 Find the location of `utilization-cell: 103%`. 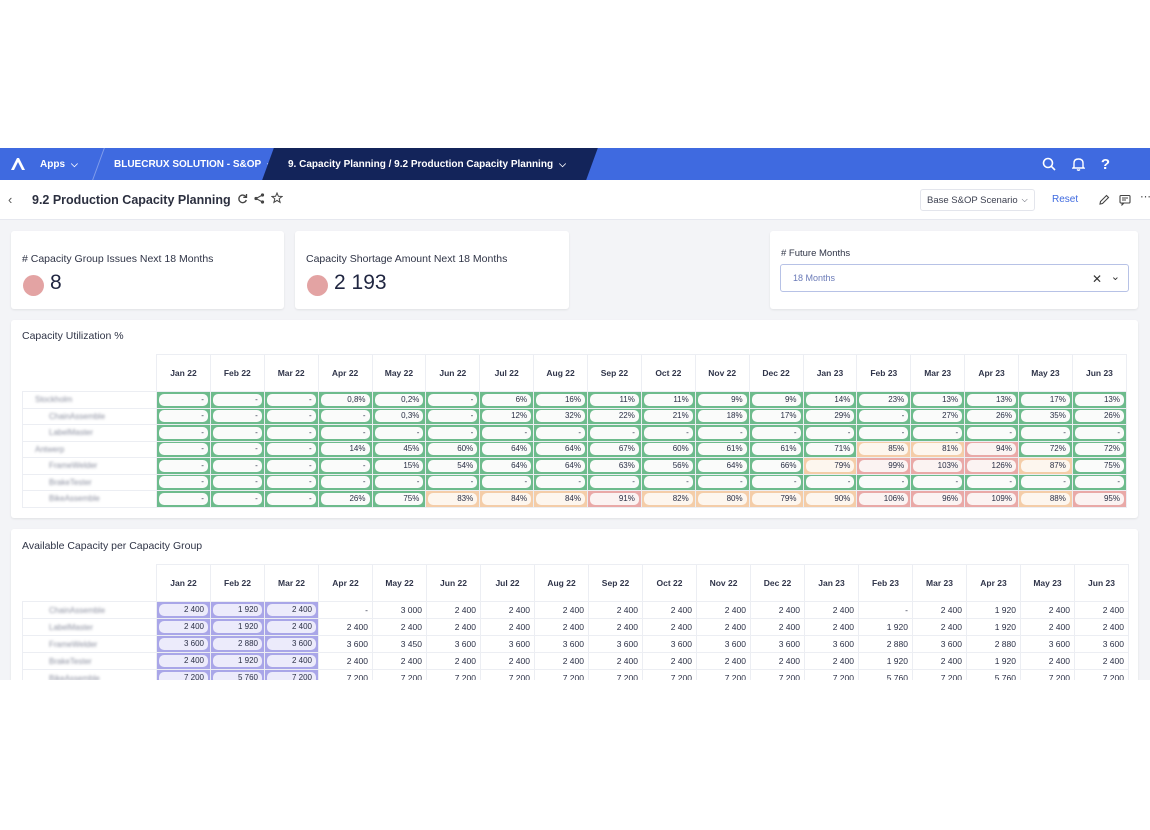

utilization-cell: 103% is located at coordinates (938, 466).